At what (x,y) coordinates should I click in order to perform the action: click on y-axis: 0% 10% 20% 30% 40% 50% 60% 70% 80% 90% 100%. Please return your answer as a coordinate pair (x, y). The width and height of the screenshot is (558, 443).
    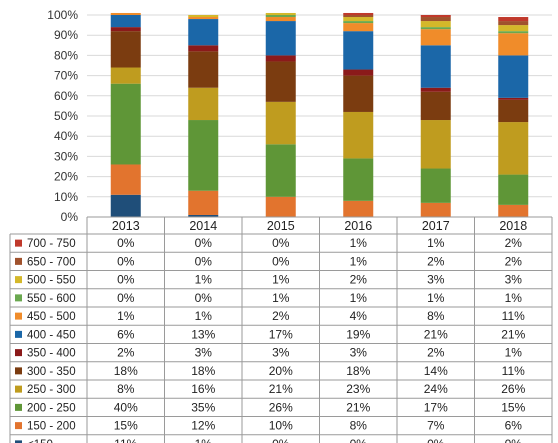
    Looking at the image, I should click on (62, 116).